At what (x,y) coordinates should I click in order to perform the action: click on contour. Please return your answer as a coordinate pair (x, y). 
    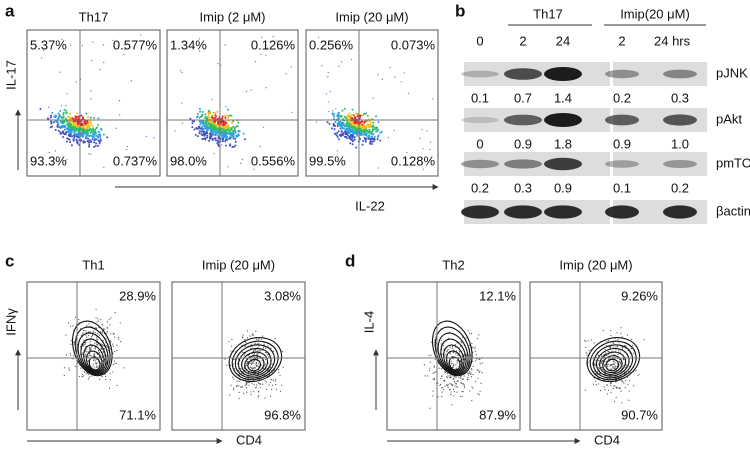
    Looking at the image, I should click on (613, 362).